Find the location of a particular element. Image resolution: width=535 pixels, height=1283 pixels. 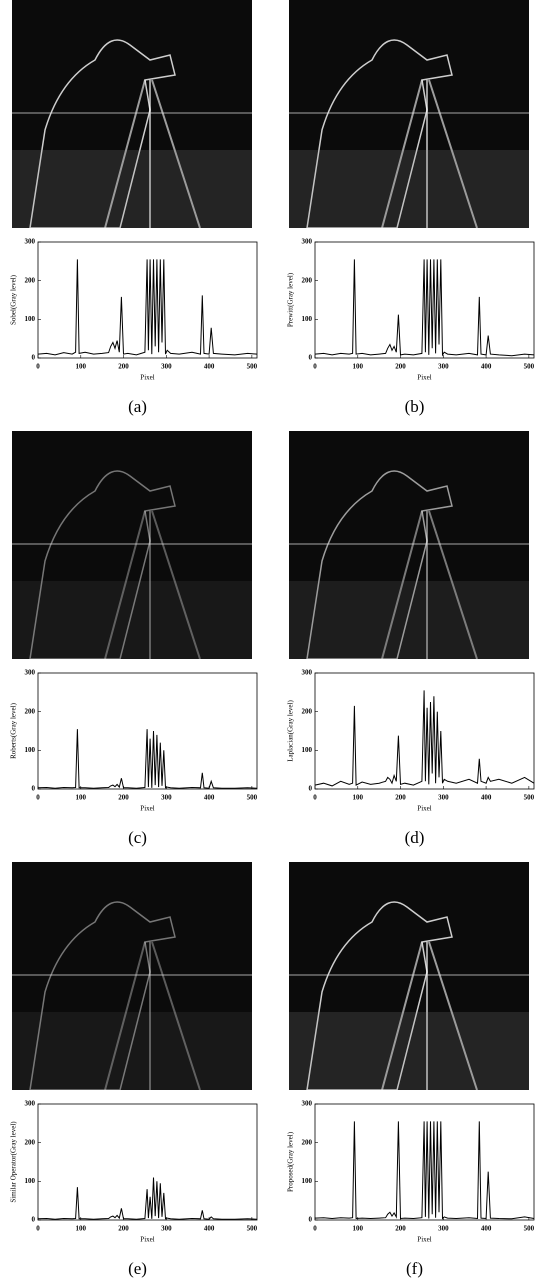

caption: (d) is located at coordinates (415, 837).